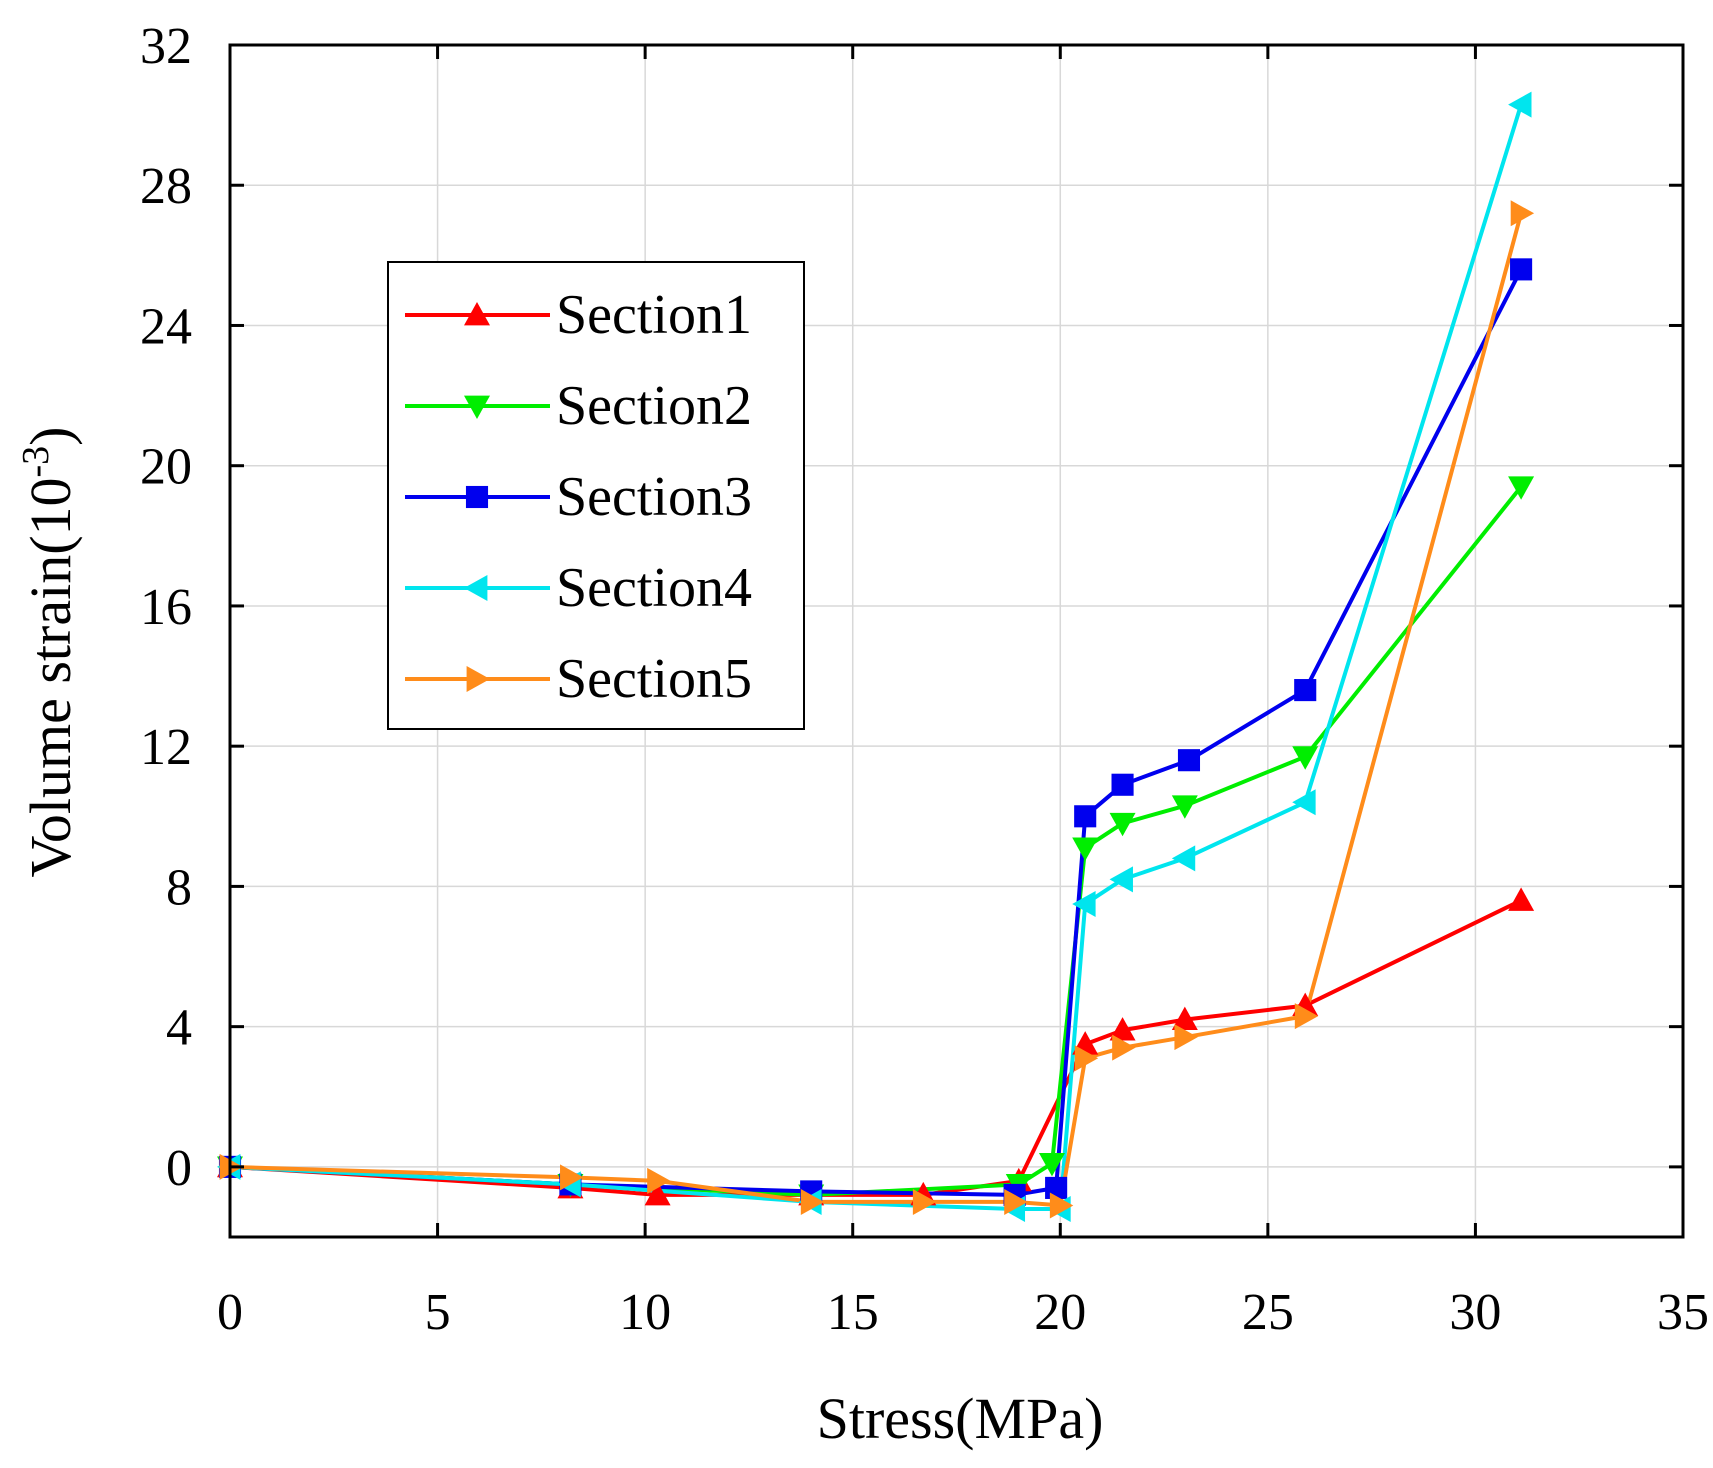 The height and width of the screenshot is (1468, 1713). I want to click on y-tick-label: 12, so click(166, 747).